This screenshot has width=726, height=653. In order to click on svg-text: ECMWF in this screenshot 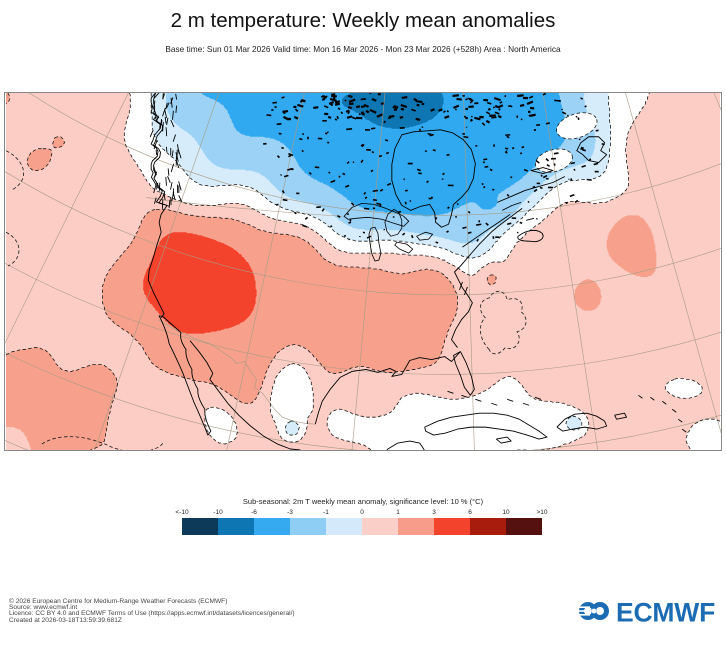, I will do `click(665, 613)`.